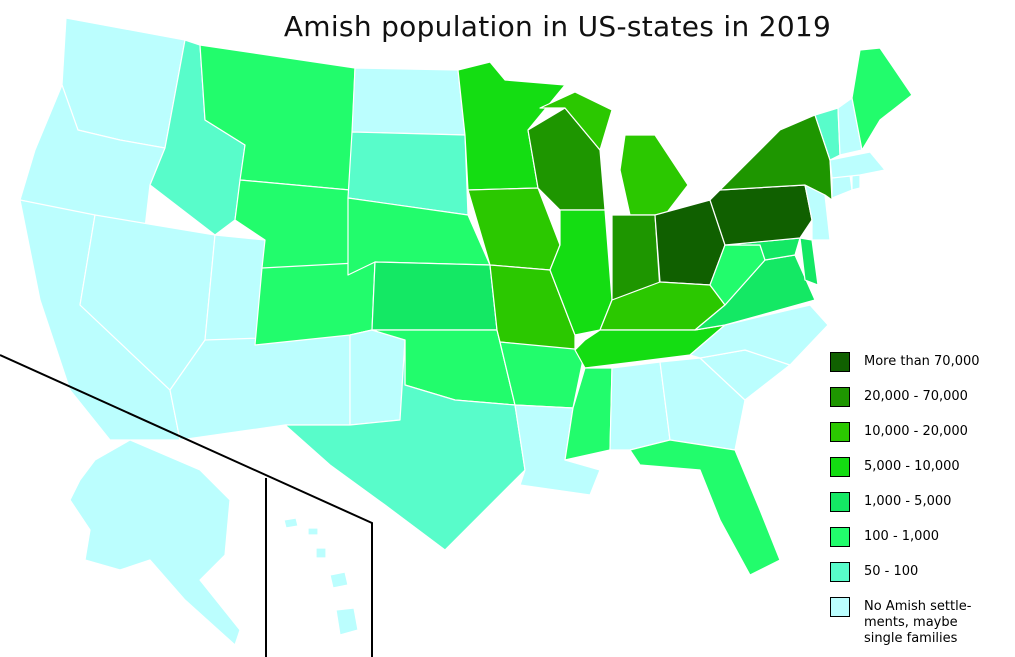 This screenshot has height=657, width=1015. I want to click on state-washington, so click(123, 83).